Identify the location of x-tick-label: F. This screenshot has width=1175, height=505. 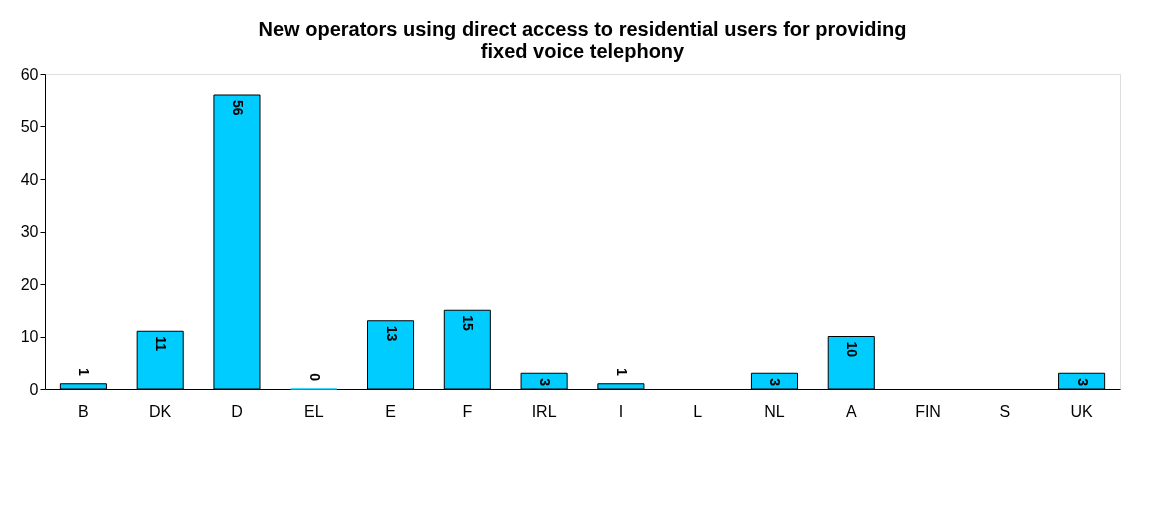
(467, 411).